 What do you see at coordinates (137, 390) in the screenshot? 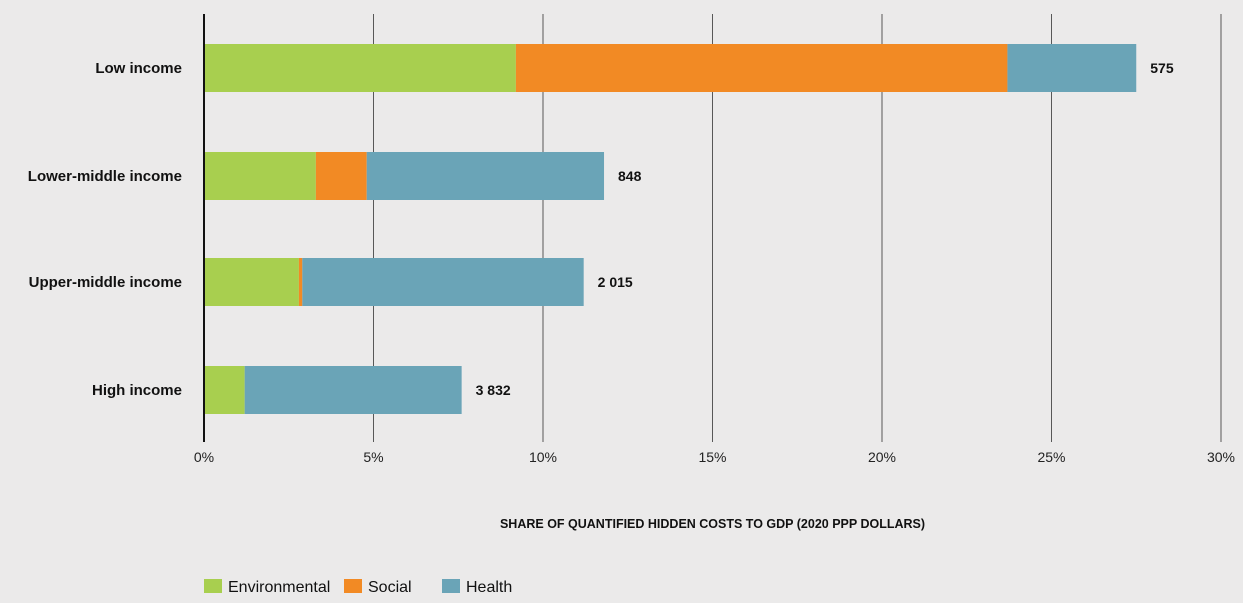
I see `category-label-3: High income` at bounding box center [137, 390].